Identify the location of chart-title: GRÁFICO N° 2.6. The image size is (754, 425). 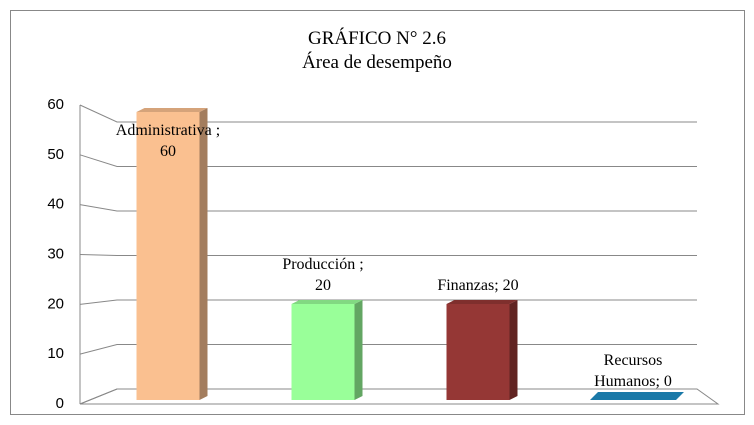
(377, 38).